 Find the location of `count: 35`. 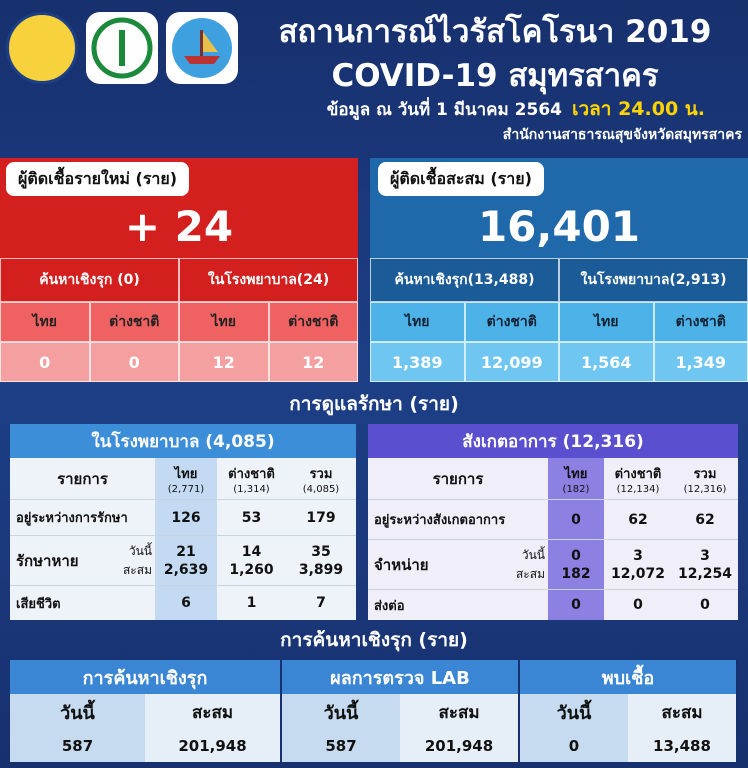

count: 35 is located at coordinates (321, 551).